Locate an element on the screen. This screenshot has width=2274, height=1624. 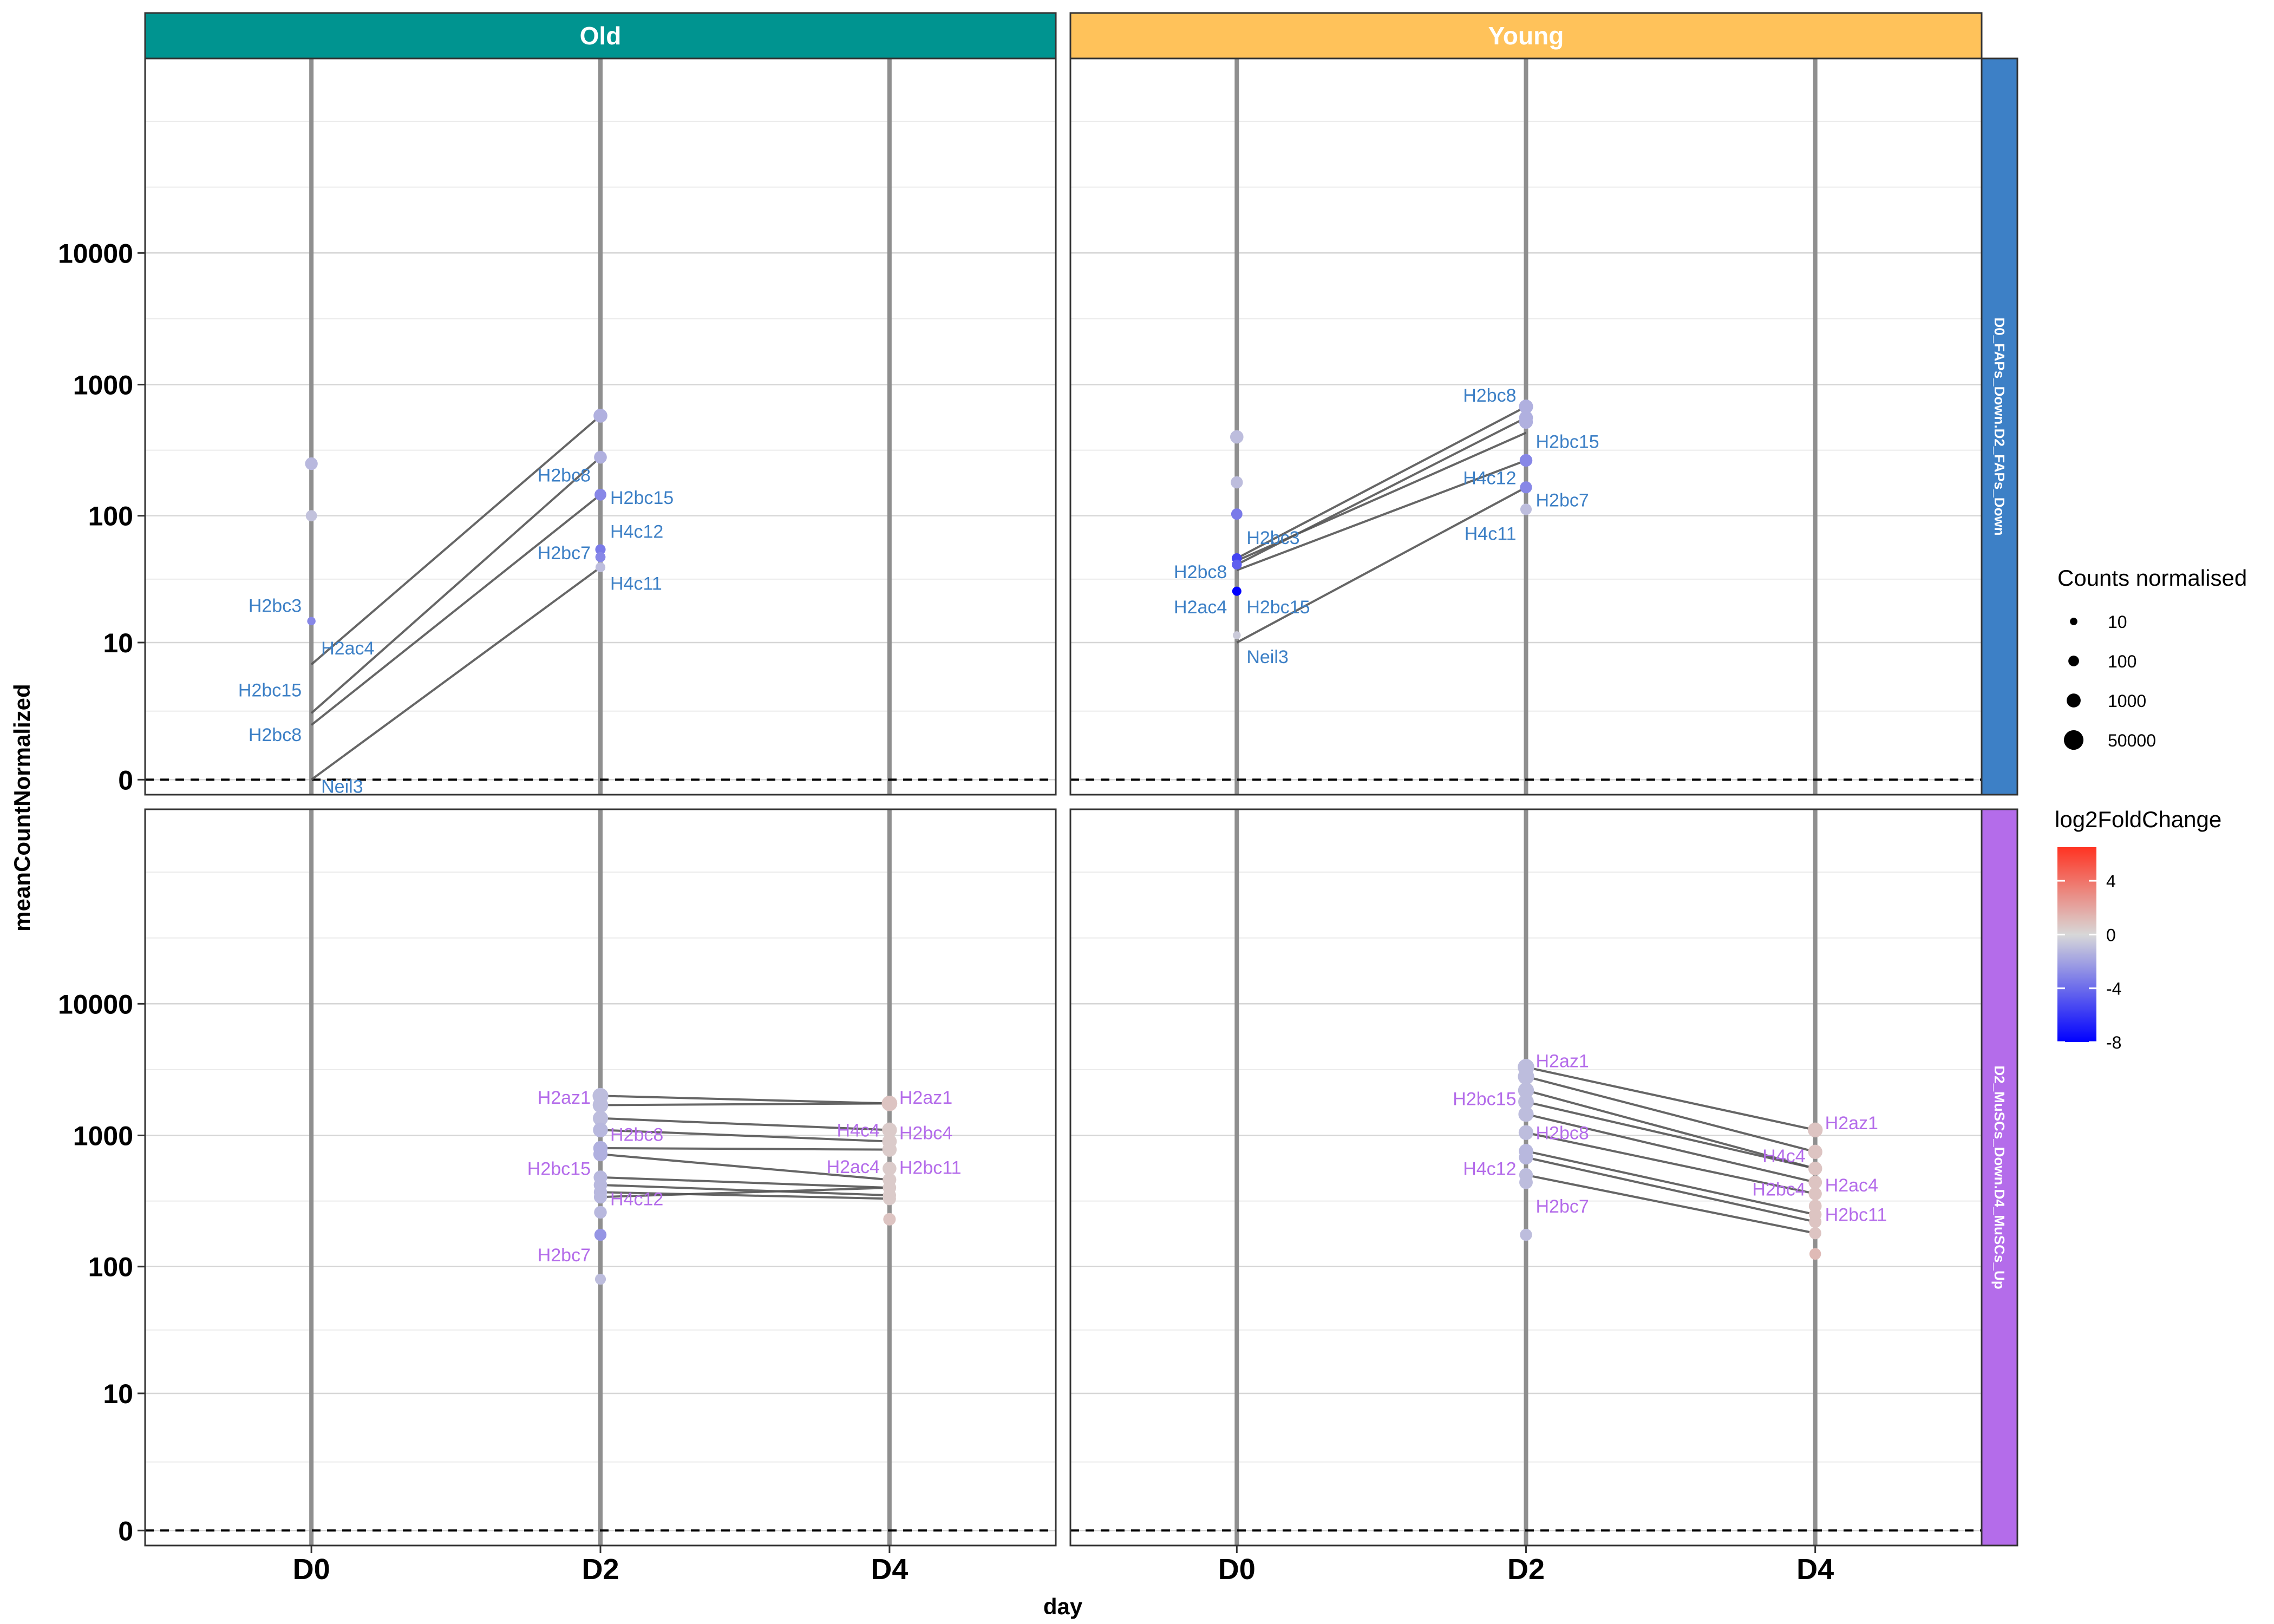
x-axis-title: day is located at coordinates (1063, 1607).